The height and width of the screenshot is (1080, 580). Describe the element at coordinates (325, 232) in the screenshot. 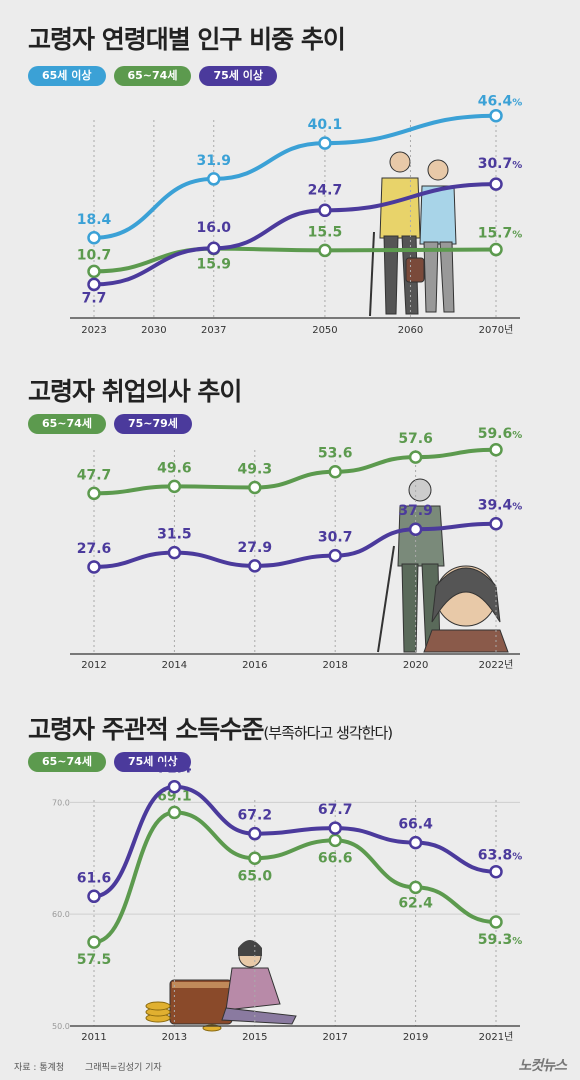

I see `data-label: 15.5` at that location.